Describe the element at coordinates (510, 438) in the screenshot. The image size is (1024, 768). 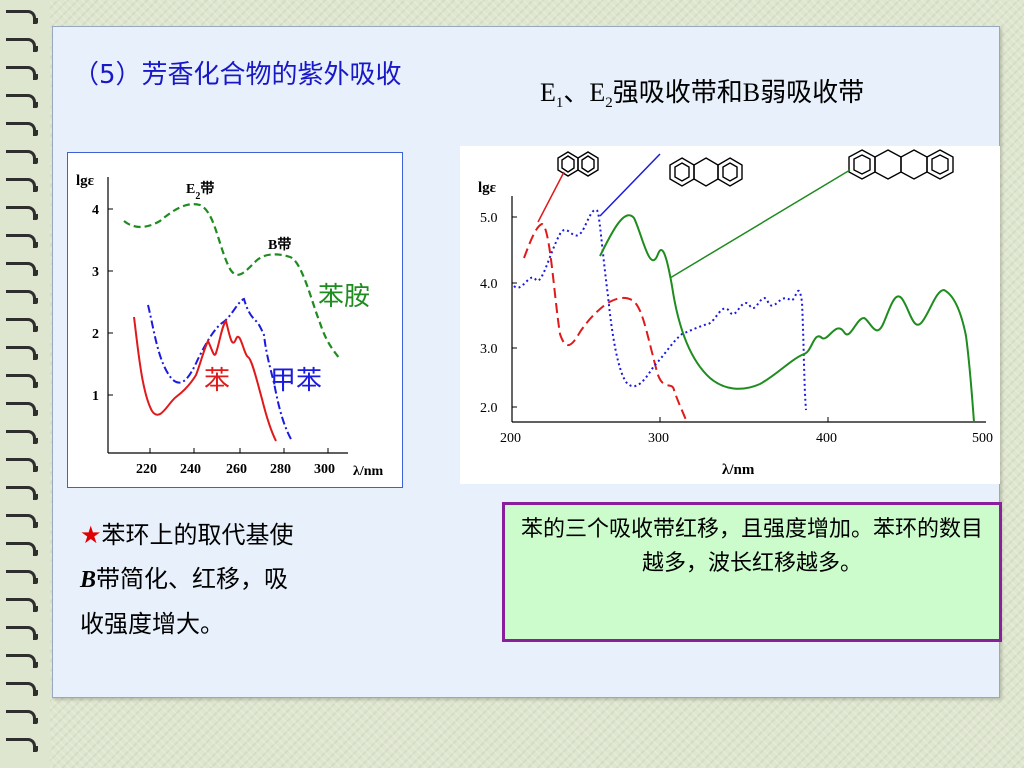
I see `x-tick-label: 200` at that location.